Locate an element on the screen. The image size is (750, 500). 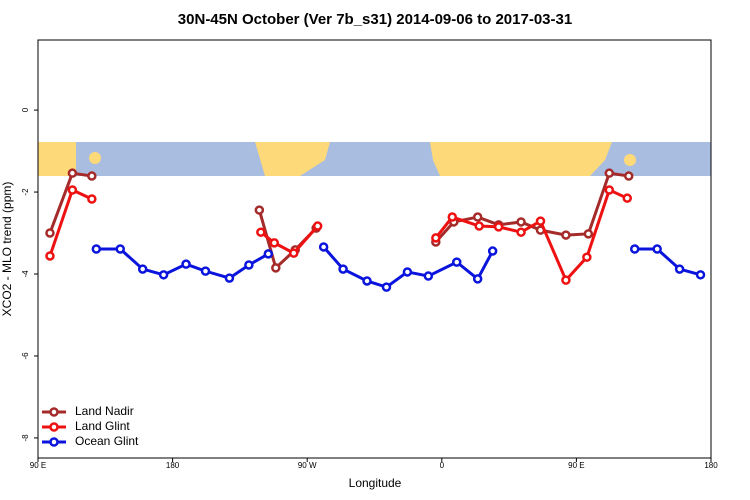
legend-label: Land Nadir is located at coordinates (104, 411).